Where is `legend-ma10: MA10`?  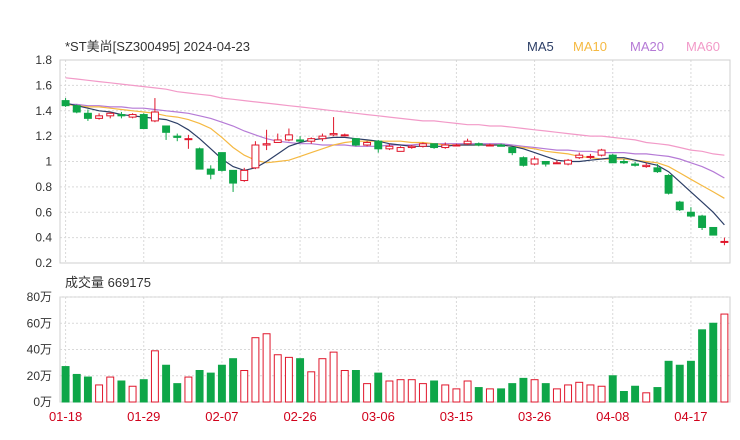 legend-ma10: MA10 is located at coordinates (590, 46).